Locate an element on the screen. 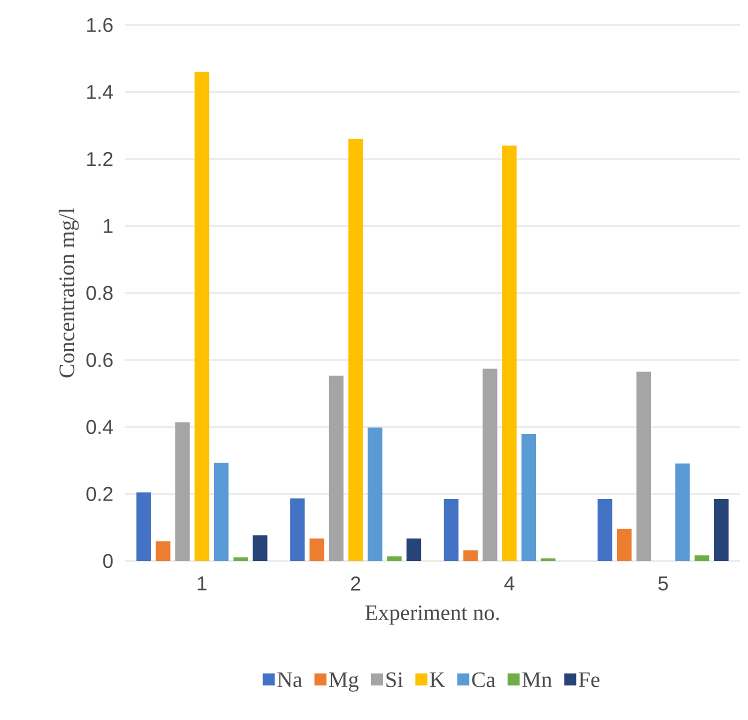 The image size is (748, 720). x-tick-label: 2 is located at coordinates (355, 583).